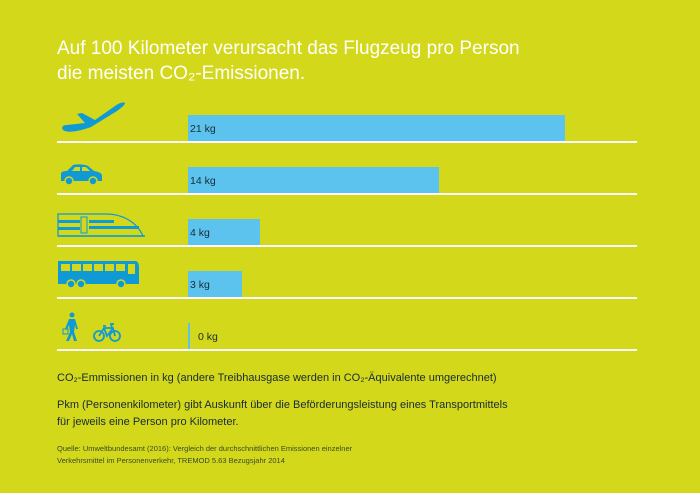  Describe the element at coordinates (99, 277) in the screenshot. I see `bus-icon` at that location.